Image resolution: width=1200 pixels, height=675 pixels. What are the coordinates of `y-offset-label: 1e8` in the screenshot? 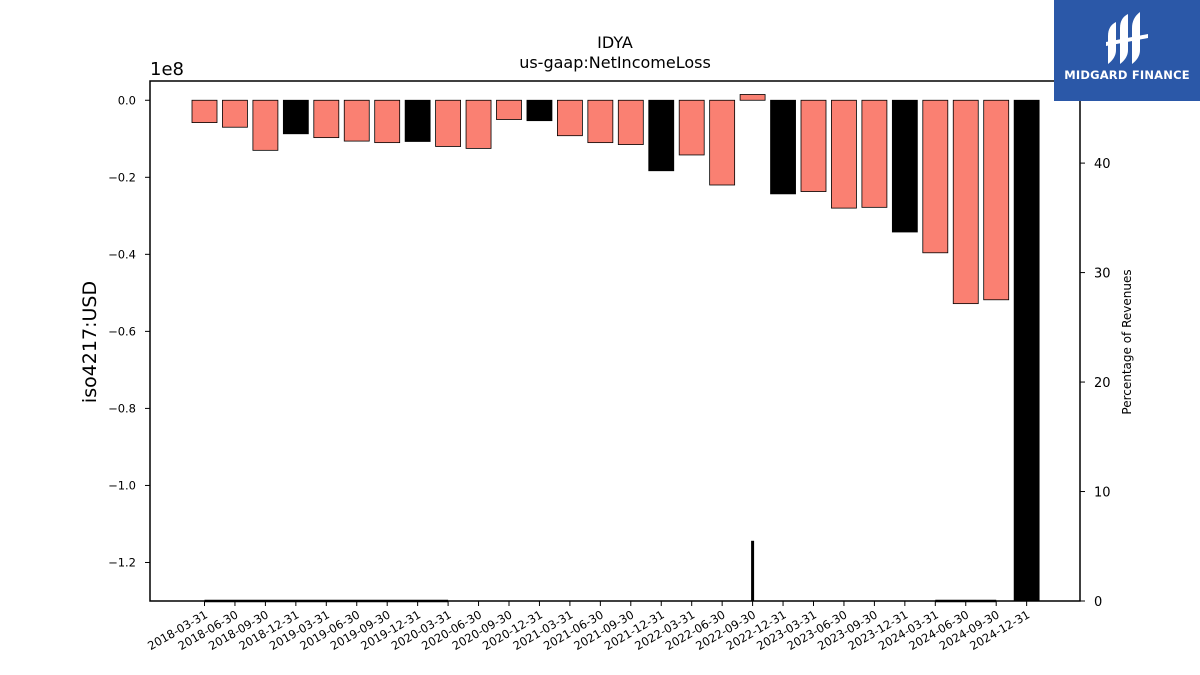 It's located at (167, 69).